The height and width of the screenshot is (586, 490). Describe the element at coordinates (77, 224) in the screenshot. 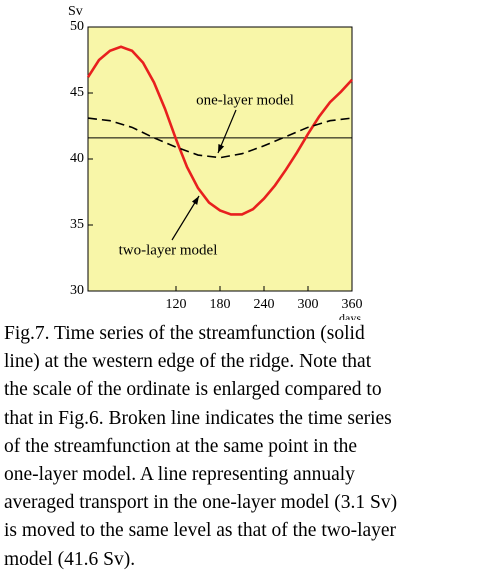

I see `y-tick-label: 35` at that location.